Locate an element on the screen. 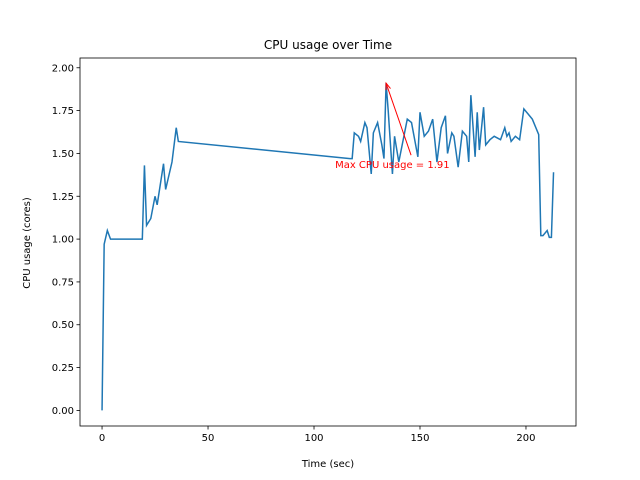 This screenshot has height=480, width=640. x-axis-label: Time (sec) is located at coordinates (327, 464).